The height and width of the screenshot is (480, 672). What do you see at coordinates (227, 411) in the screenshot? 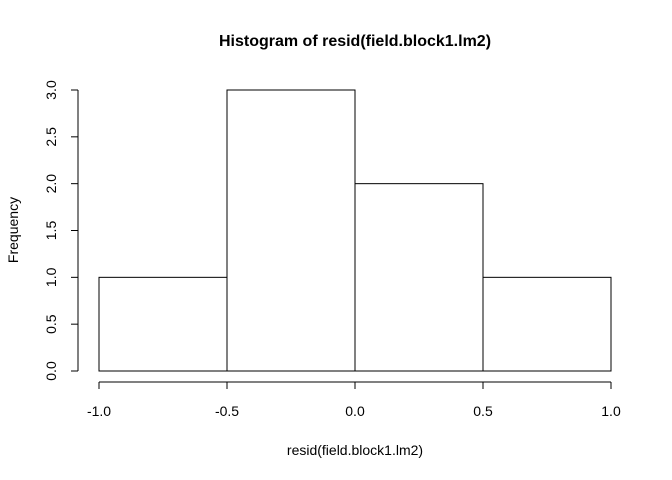
I see `x-tick-label-2: -0.5` at bounding box center [227, 411].